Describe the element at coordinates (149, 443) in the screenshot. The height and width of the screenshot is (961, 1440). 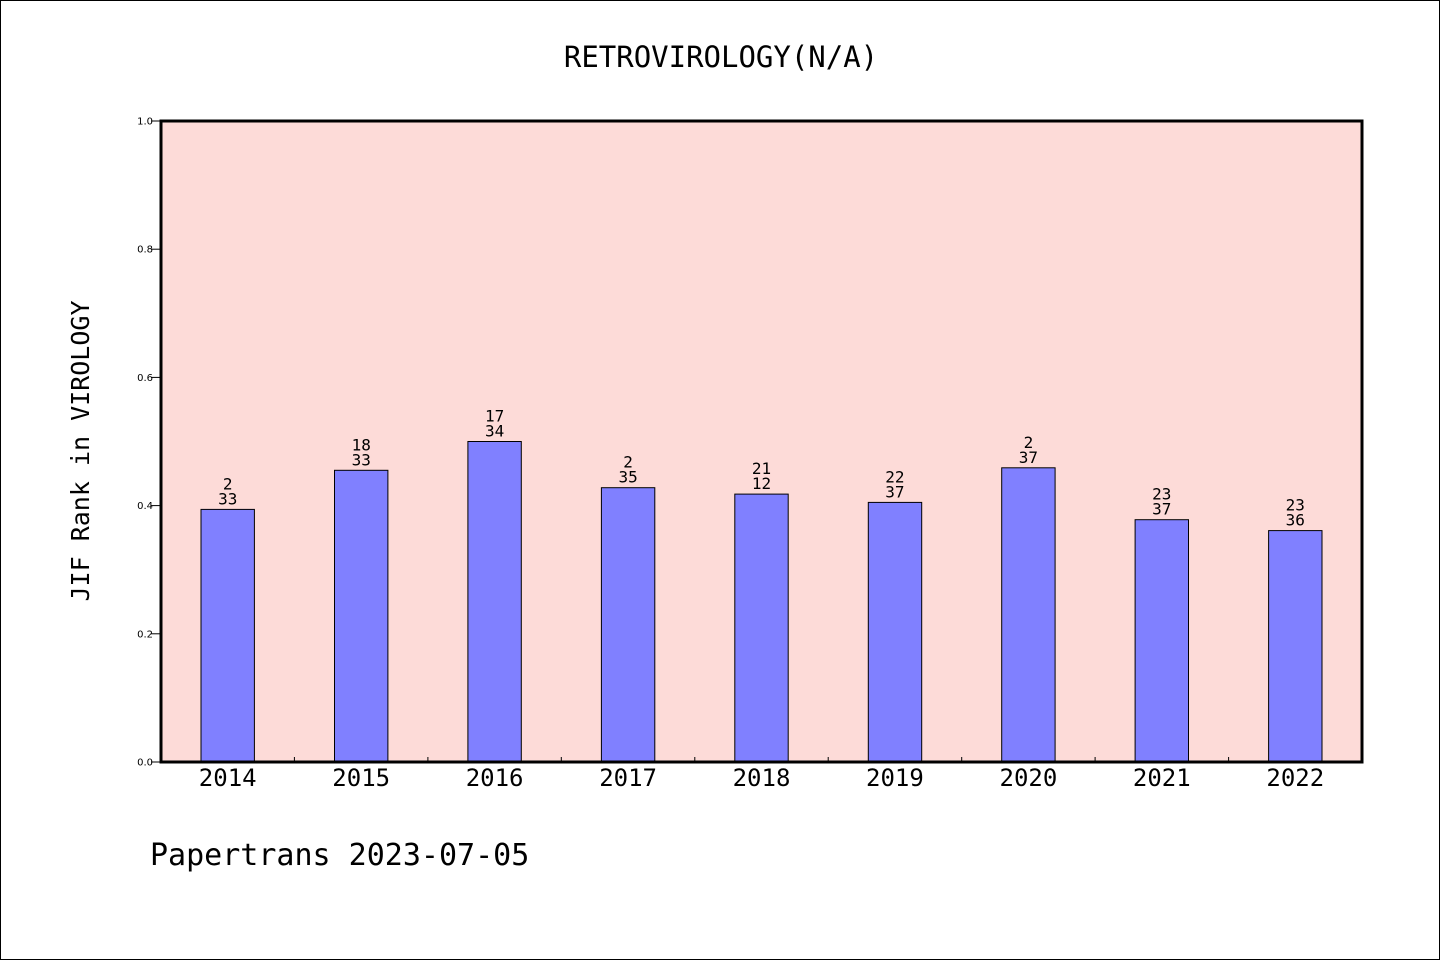
I see `y-ticks-layer: 0.0 0.2 0.4 0.6 0.8 1.0` at that location.